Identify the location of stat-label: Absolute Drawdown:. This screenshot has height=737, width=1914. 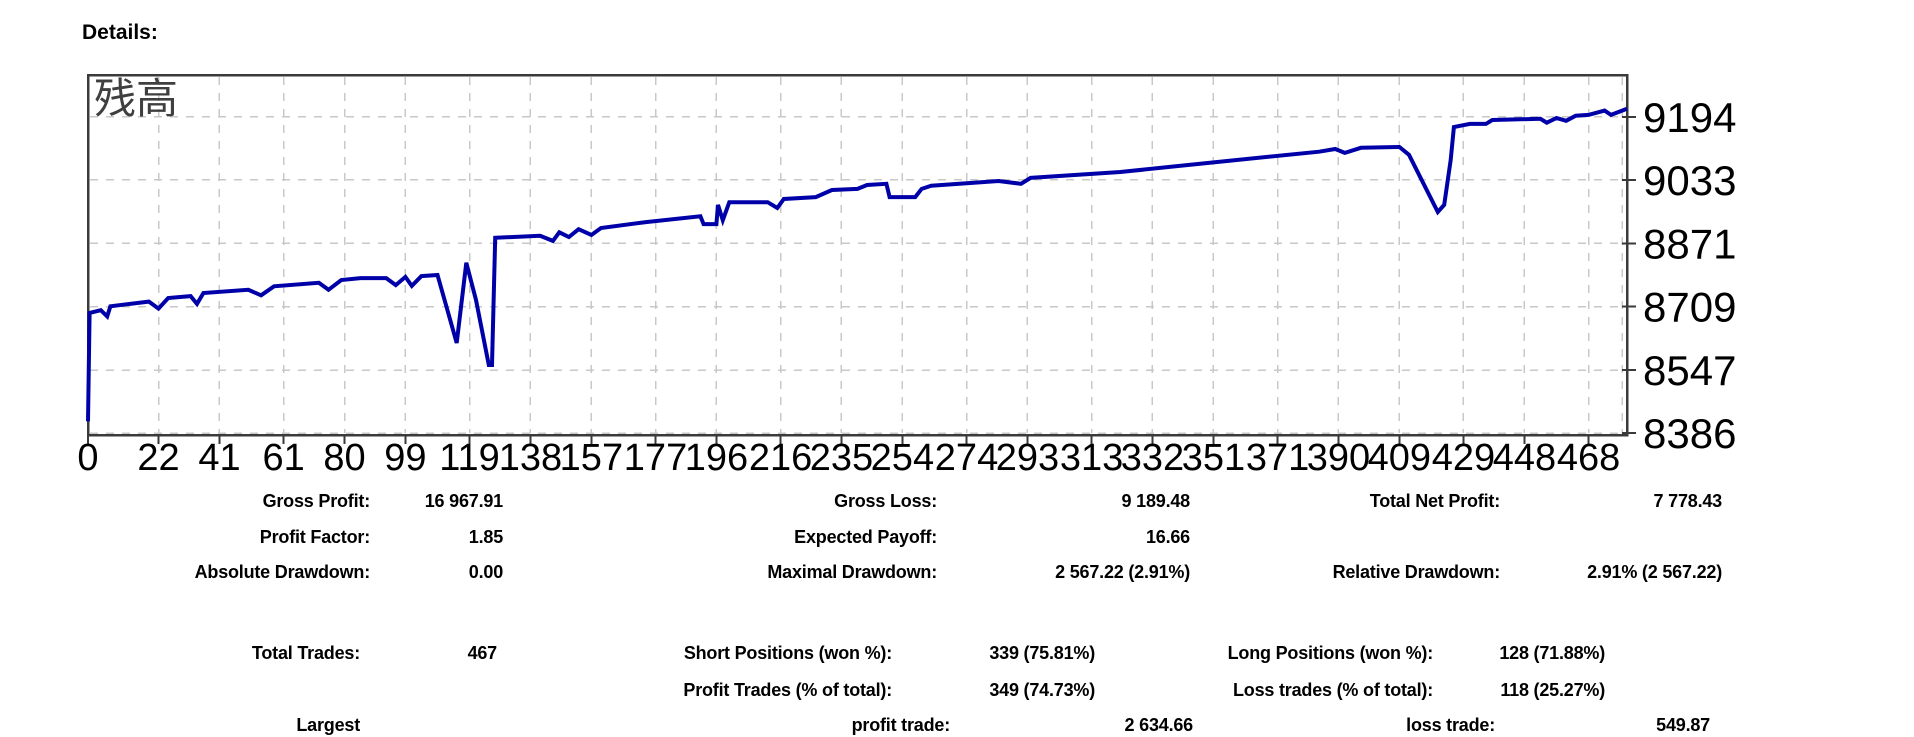
(282, 572).